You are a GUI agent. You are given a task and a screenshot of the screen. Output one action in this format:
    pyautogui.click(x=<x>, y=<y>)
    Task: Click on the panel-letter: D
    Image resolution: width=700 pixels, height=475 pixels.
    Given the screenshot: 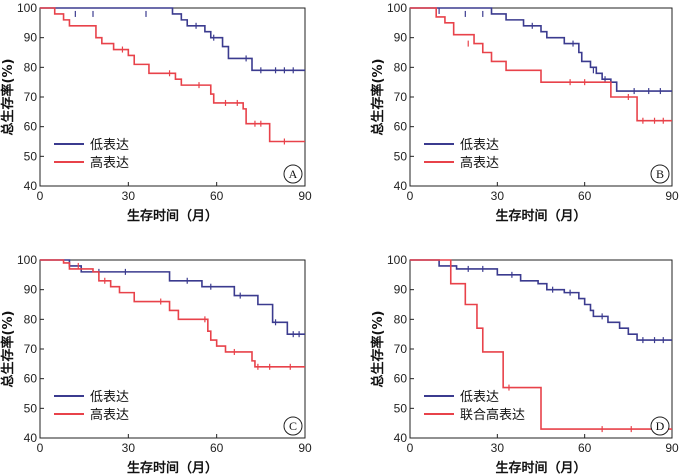 What is the action you would take?
    pyautogui.click(x=660, y=426)
    